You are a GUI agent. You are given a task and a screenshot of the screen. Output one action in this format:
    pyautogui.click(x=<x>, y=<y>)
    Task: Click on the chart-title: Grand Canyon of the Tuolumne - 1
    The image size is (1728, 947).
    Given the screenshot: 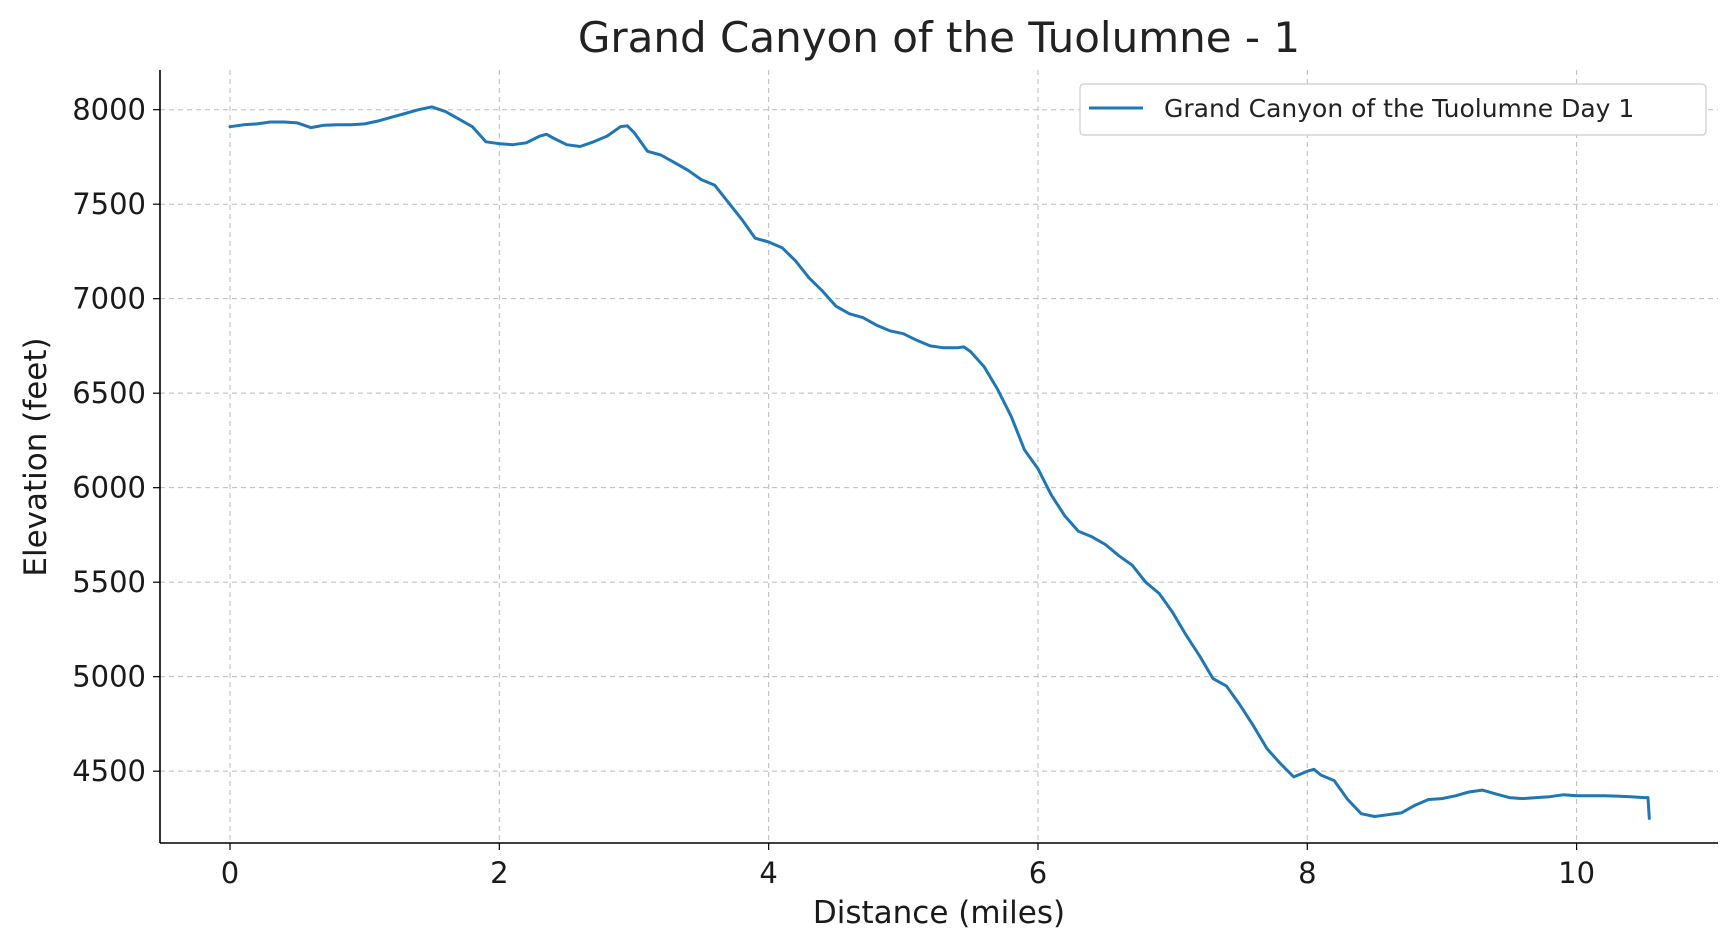 What is the action you would take?
    pyautogui.click(x=939, y=37)
    